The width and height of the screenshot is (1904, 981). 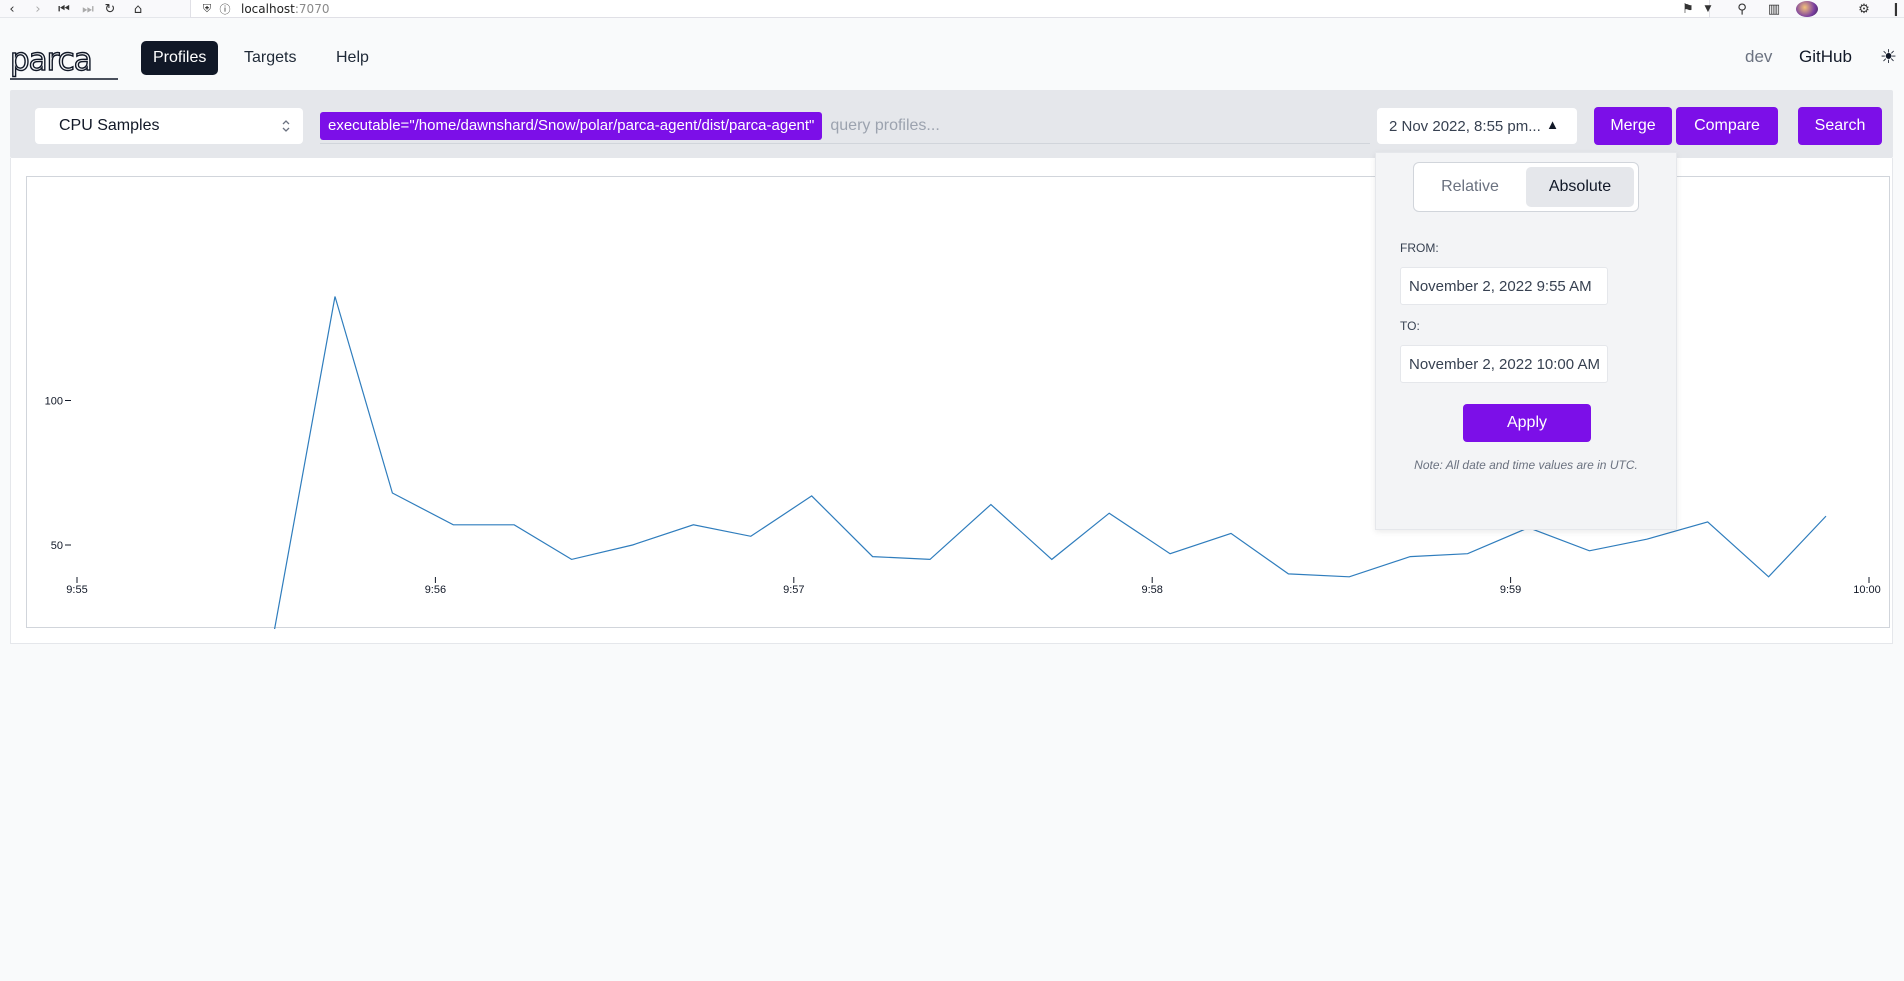 What do you see at coordinates (64, 9) in the screenshot?
I see `skip-back-icon: ⏮` at bounding box center [64, 9].